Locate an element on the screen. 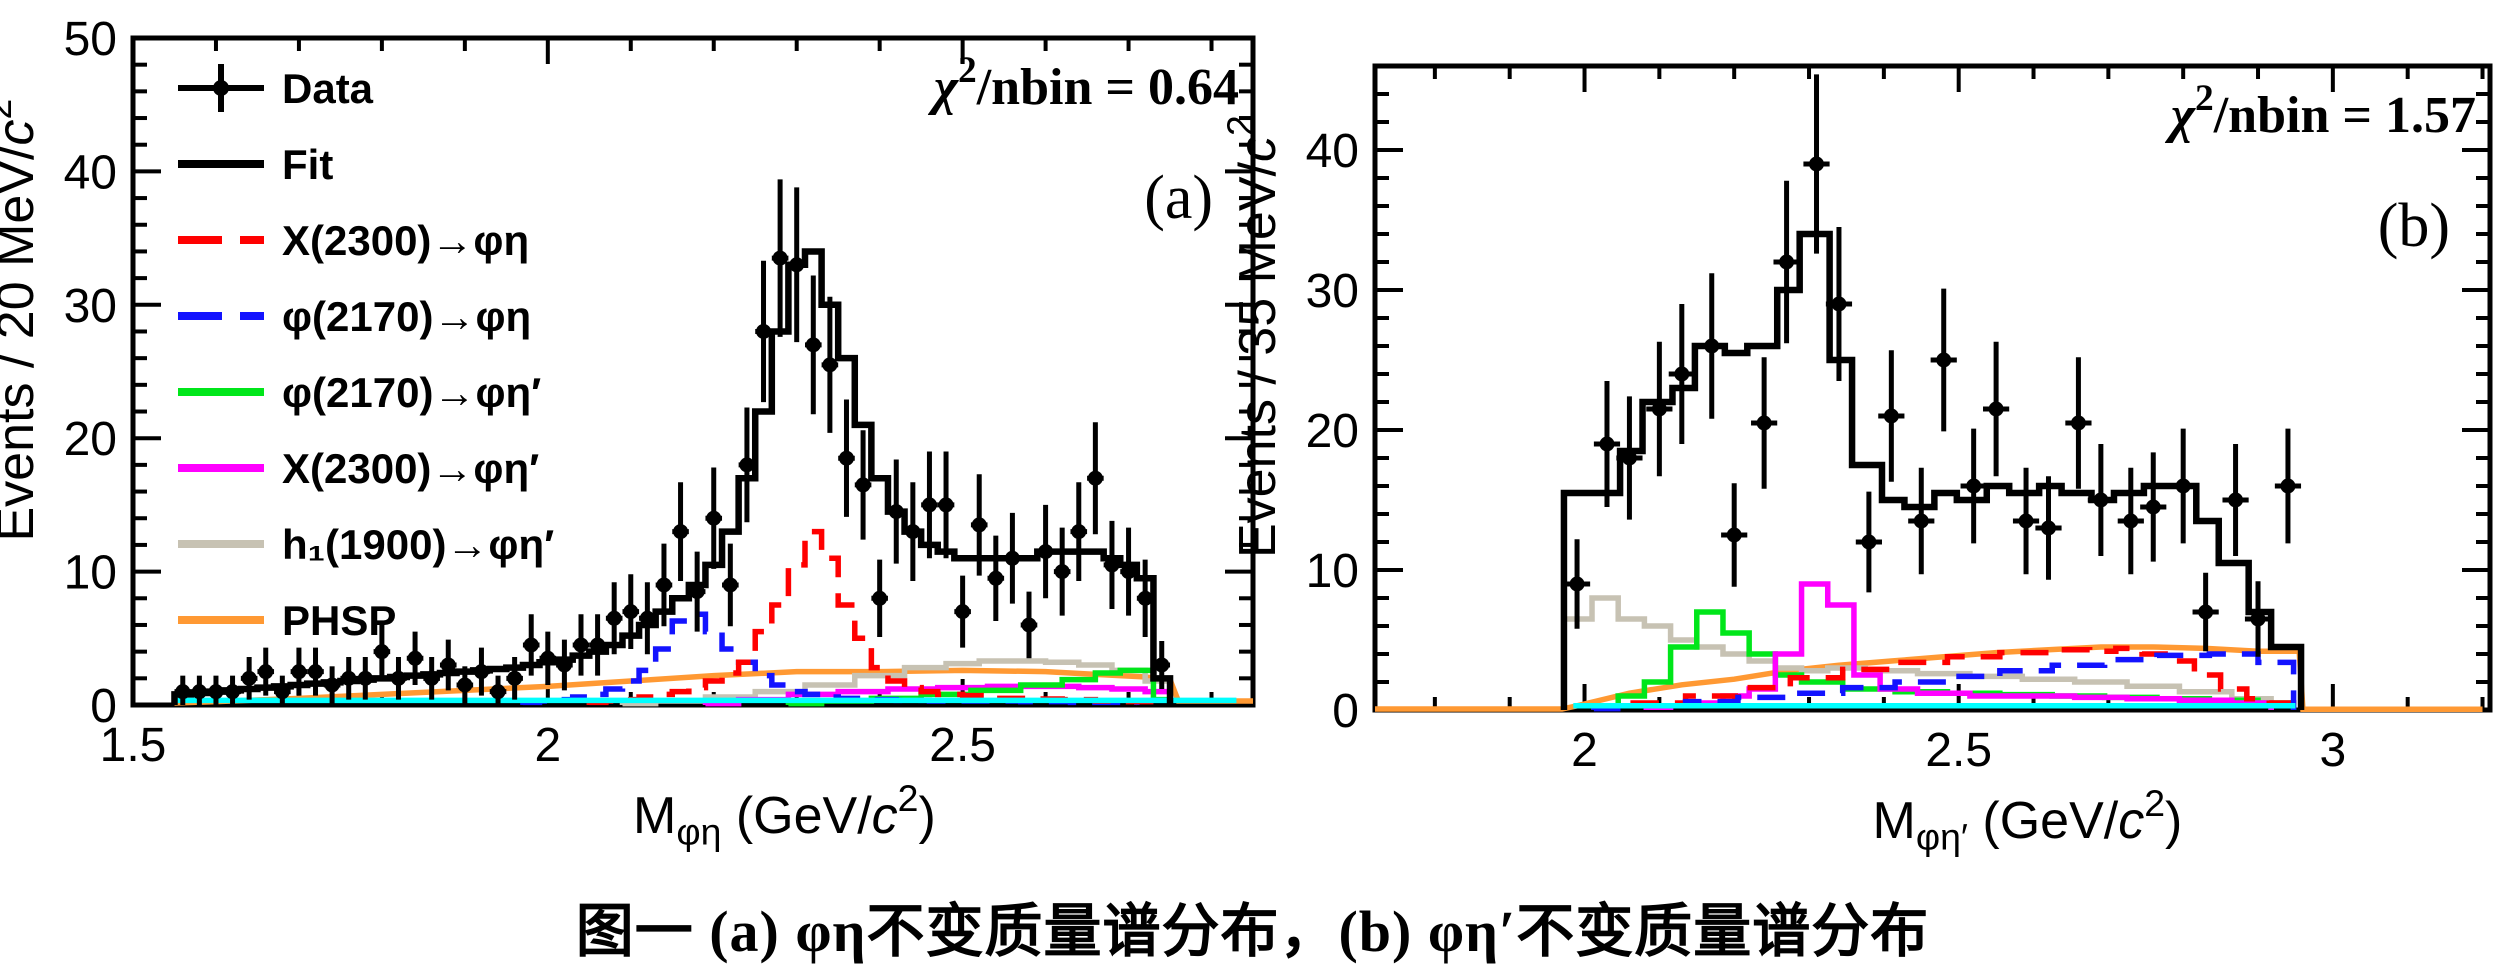 The image size is (2505, 976). component-x2300_phieta is located at coordinates (1944, 677).